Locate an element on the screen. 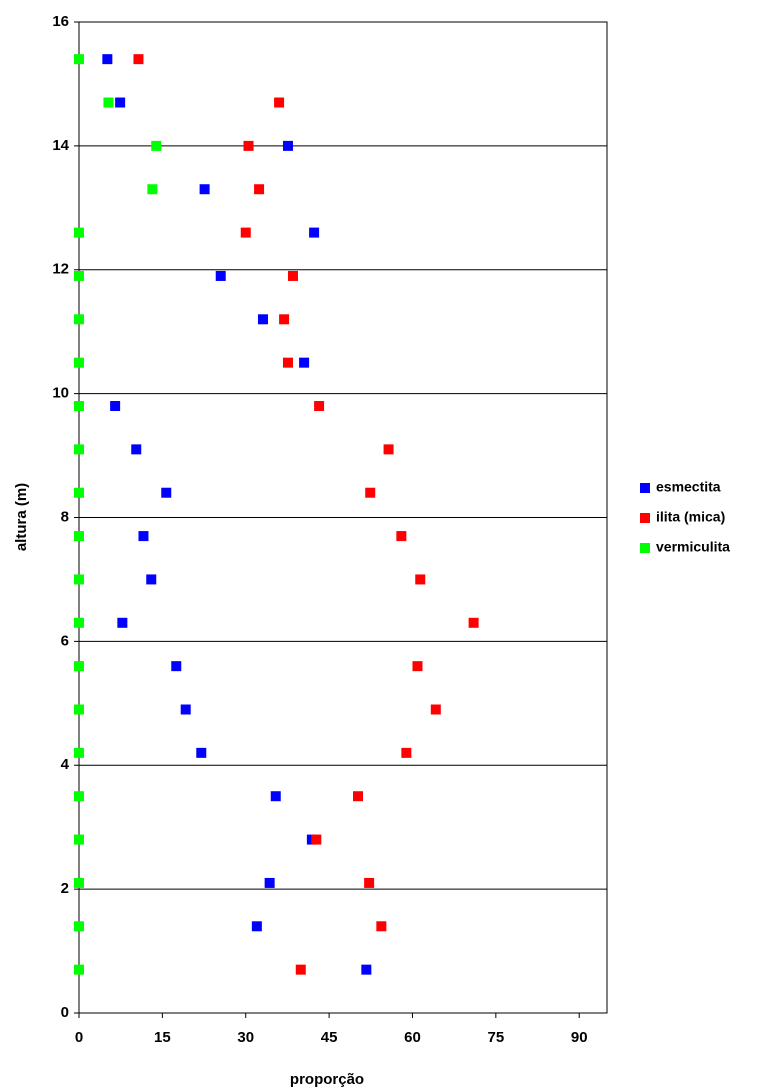  y-tick-label: 14 is located at coordinates (60, 145).